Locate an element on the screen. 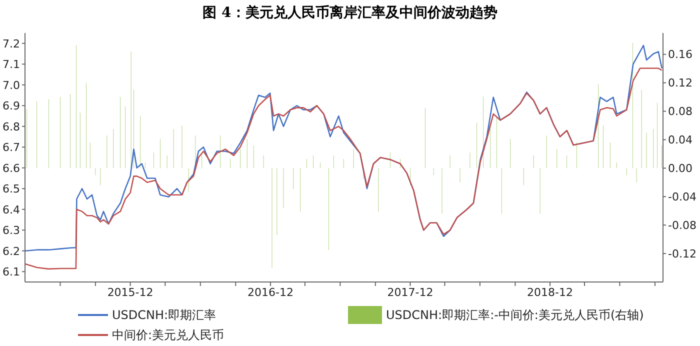  legend-label: USDCNH:即期汇率:-中间价:美元兑人民币(右轴) is located at coordinates (515, 315).